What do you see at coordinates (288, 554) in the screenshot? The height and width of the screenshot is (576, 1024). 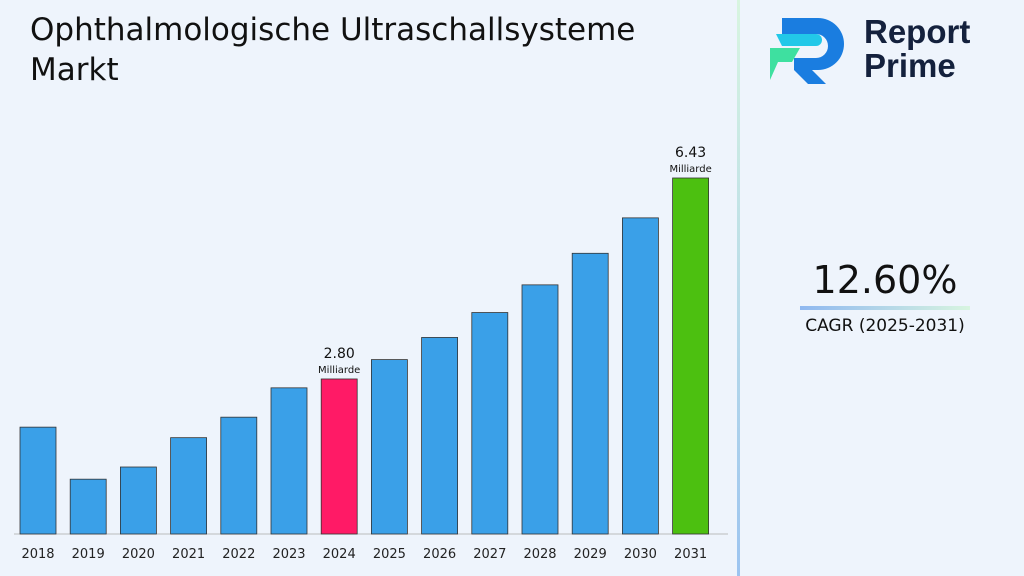 I see `x-tick-label: 2023` at bounding box center [288, 554].